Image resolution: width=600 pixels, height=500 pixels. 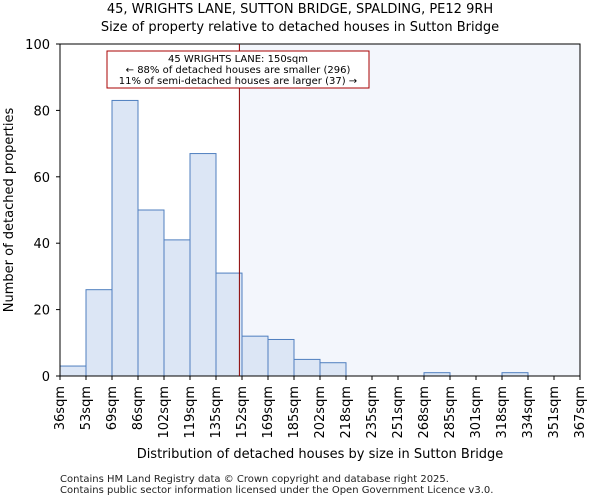 I want to click on x-tick-label-86sqm: 86sqm, so click(x=138, y=408).